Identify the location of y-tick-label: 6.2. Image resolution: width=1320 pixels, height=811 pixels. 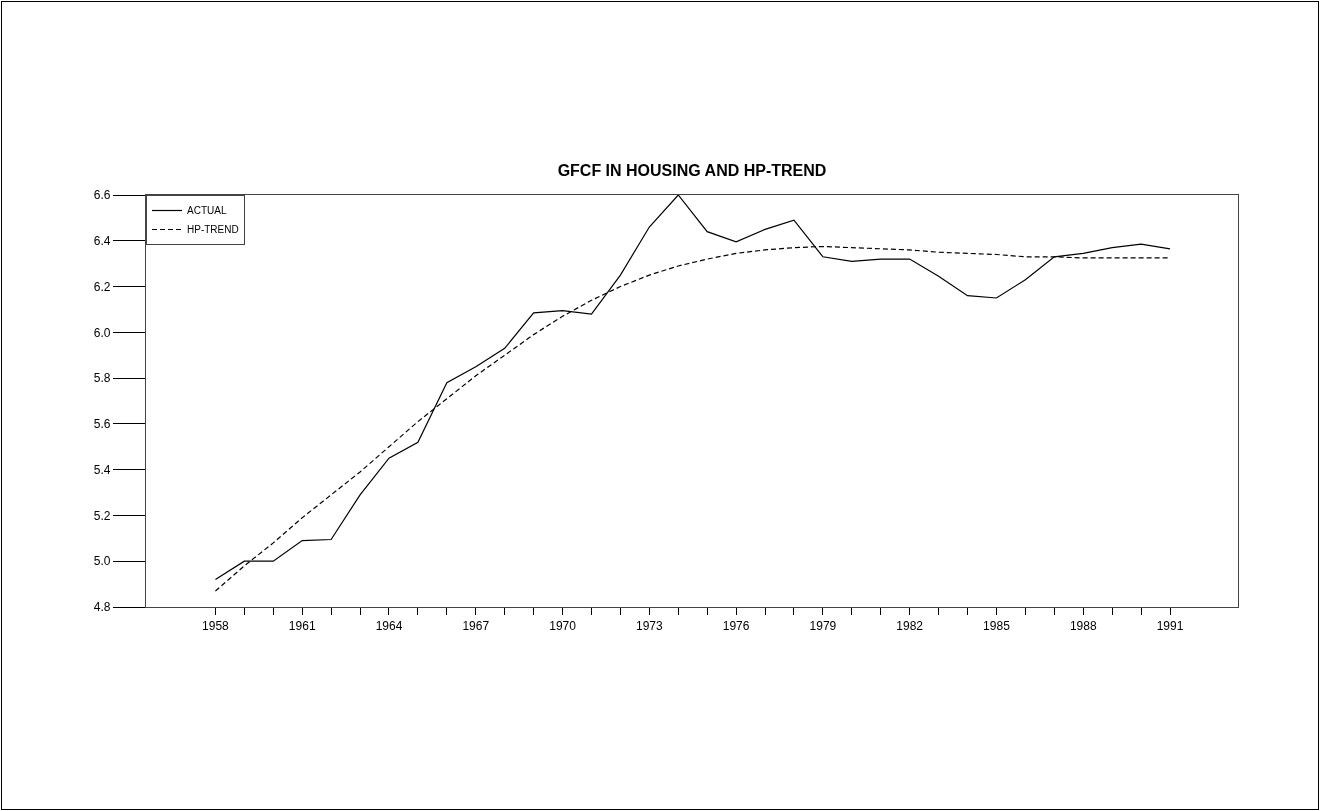
(102, 286).